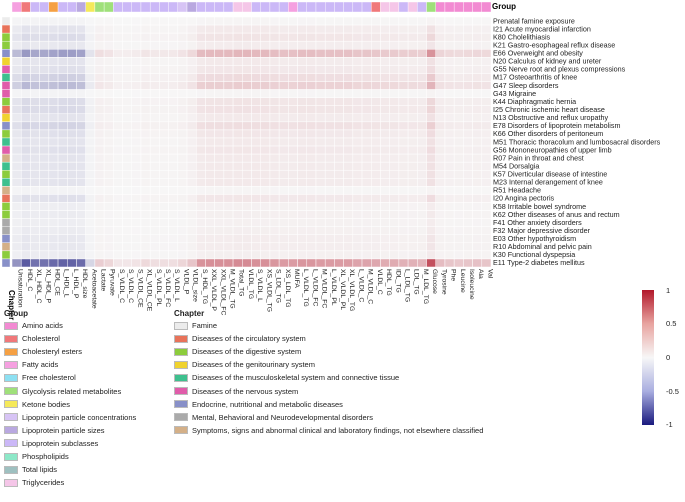  Describe the element at coordinates (489, 274) in the screenshot. I see `column-label: Val` at that location.